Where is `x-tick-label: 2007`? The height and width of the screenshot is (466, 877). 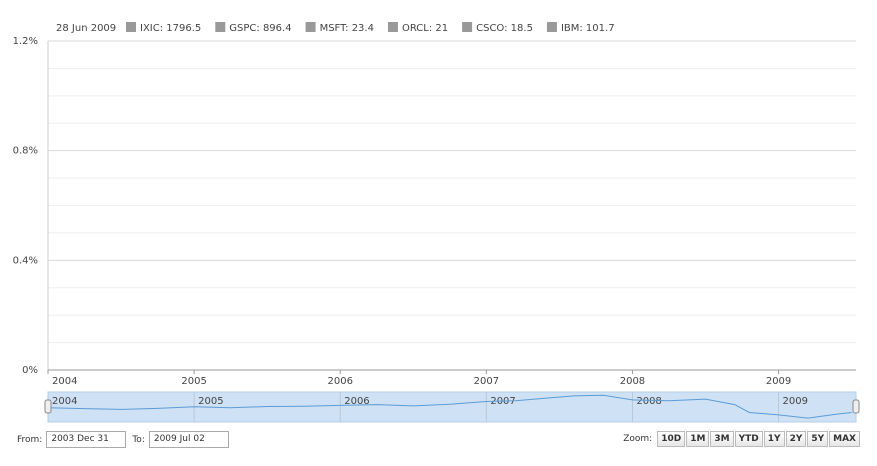 x-tick-label: 2007 is located at coordinates (486, 381).